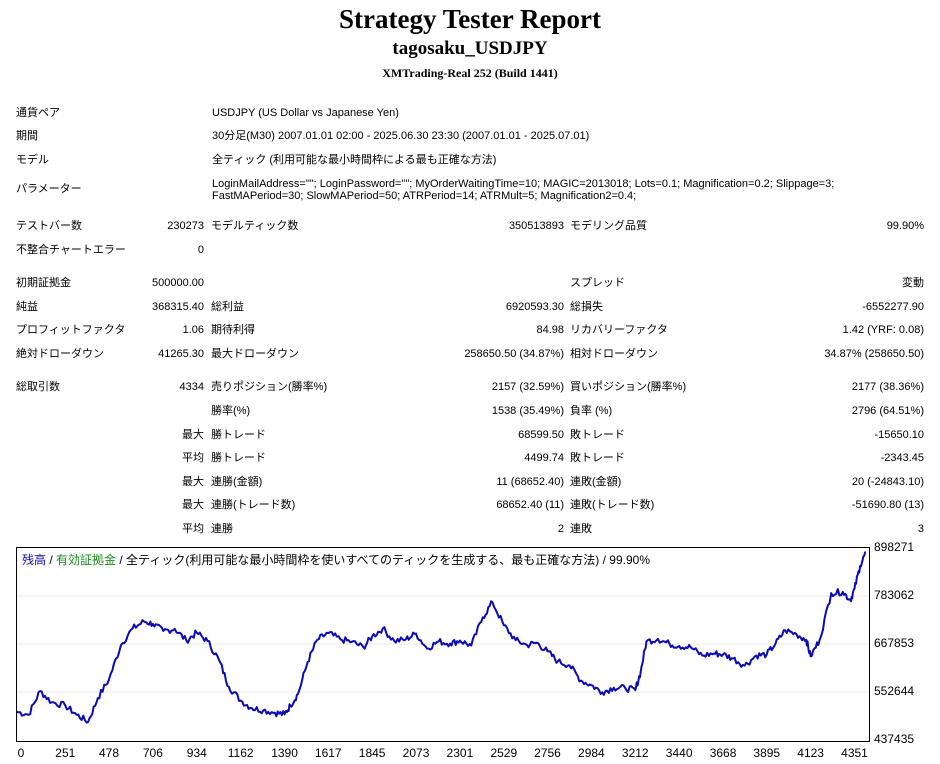 Image resolution: width=940 pixels, height=764 pixels. I want to click on mismatch-label: 不整合チャートエラー, so click(71, 250).